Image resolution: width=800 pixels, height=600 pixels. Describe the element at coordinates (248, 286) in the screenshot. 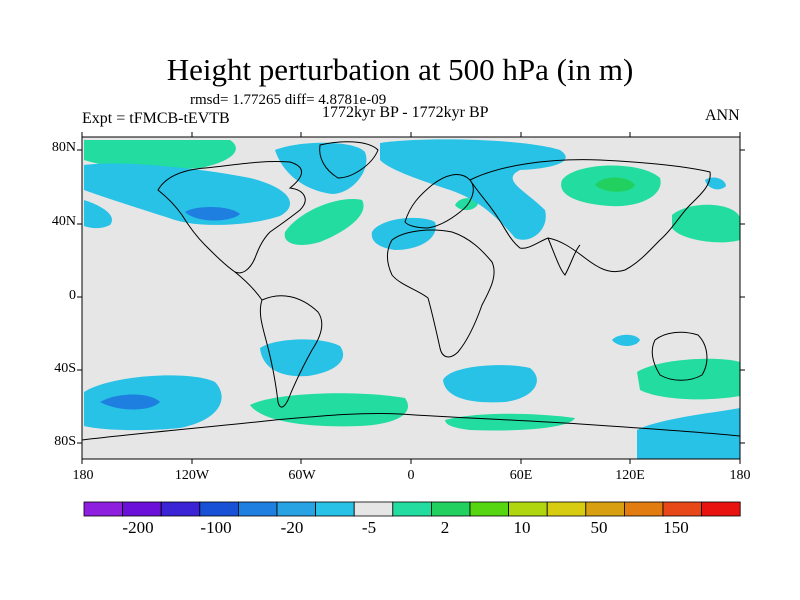

I see `coastline-central-america` at that location.